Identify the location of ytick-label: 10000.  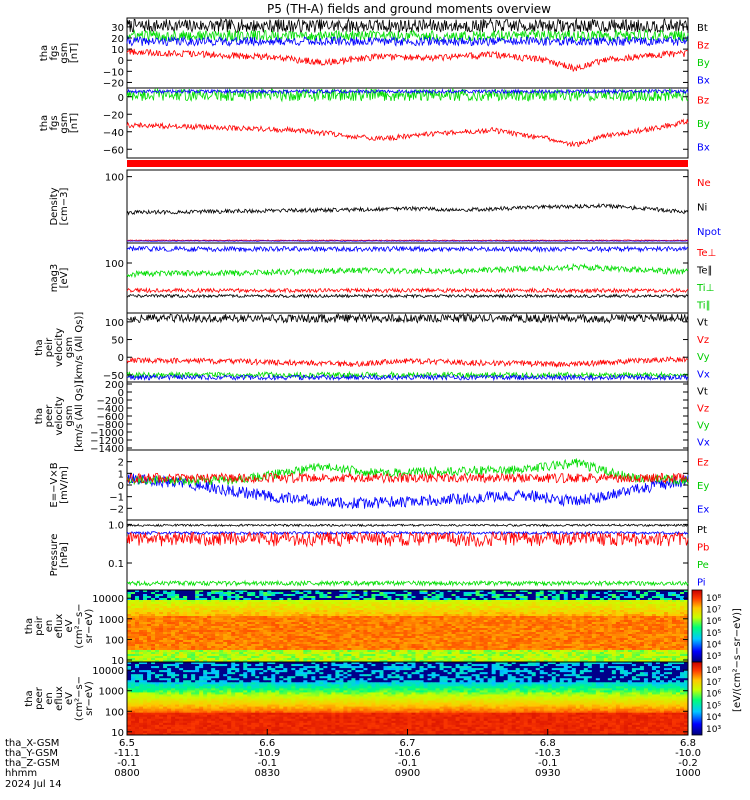
(108, 599).